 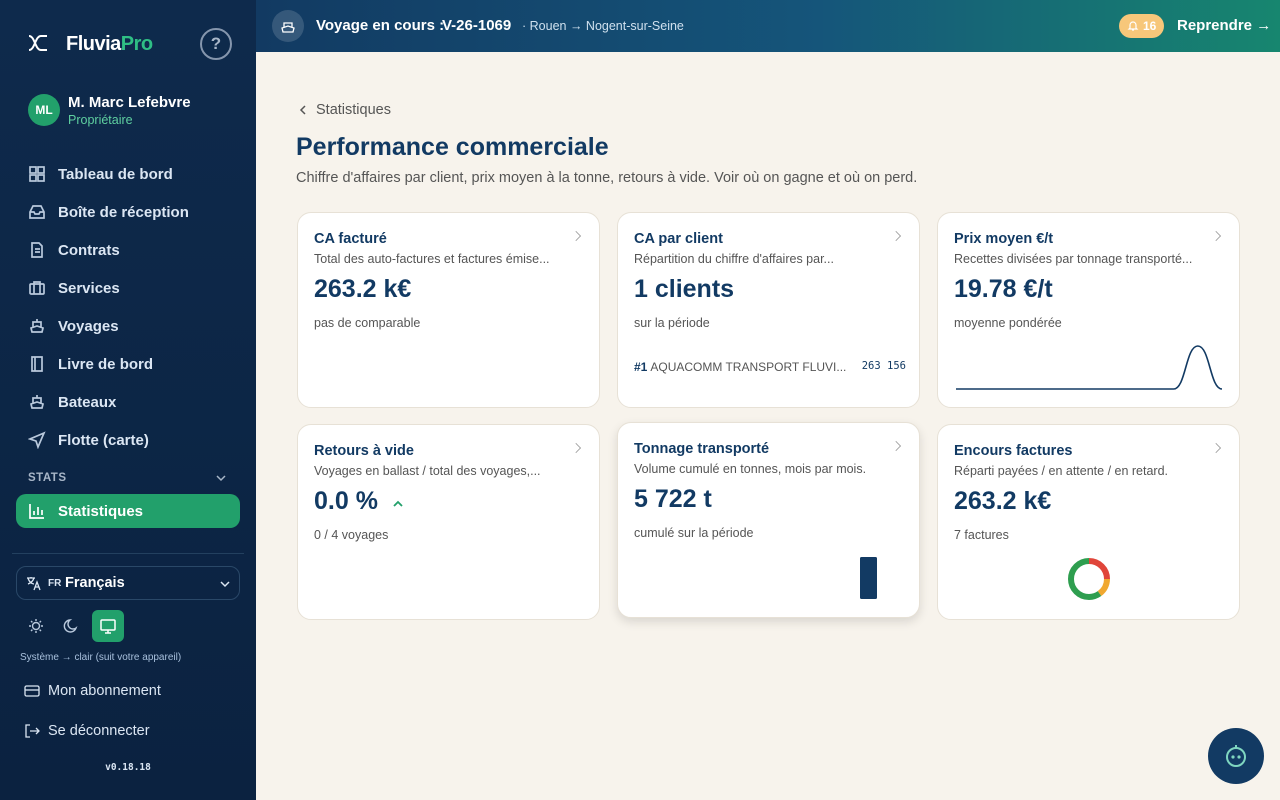 I want to click on nav-item: Flotte (carte), so click(x=128, y=440).